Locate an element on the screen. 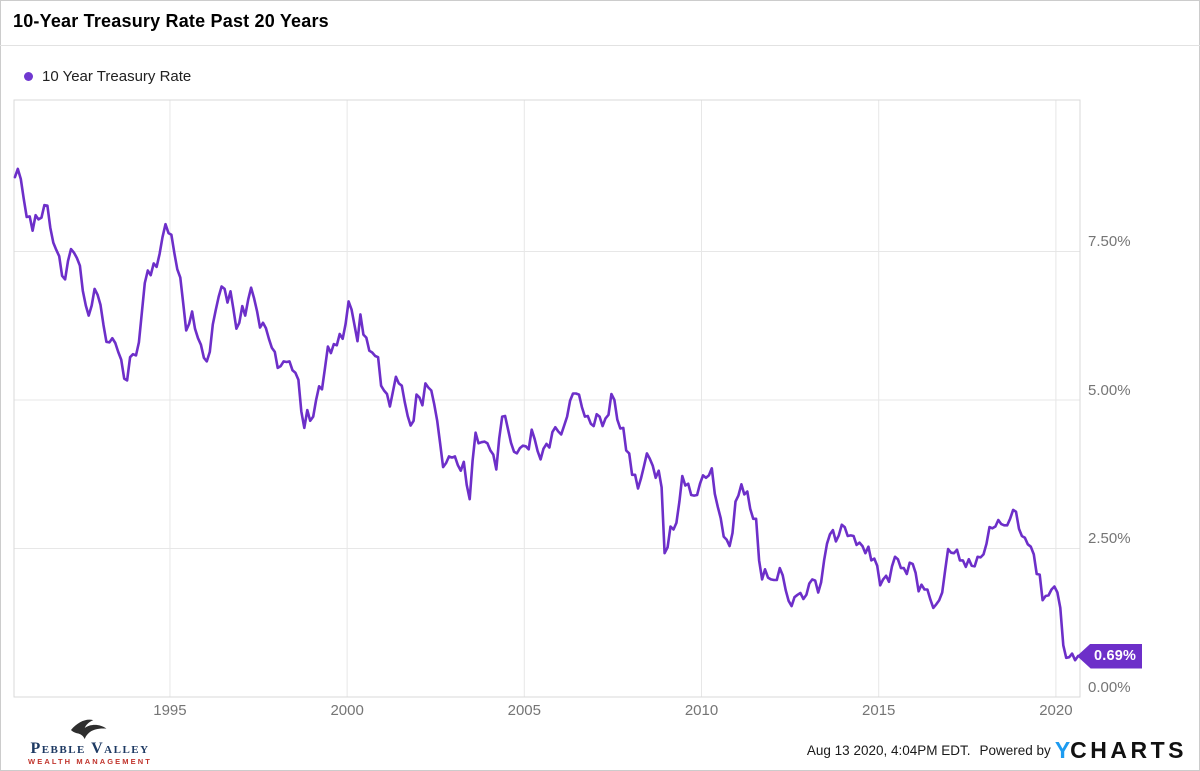  powered-by-label: Powered by is located at coordinates (1015, 750).